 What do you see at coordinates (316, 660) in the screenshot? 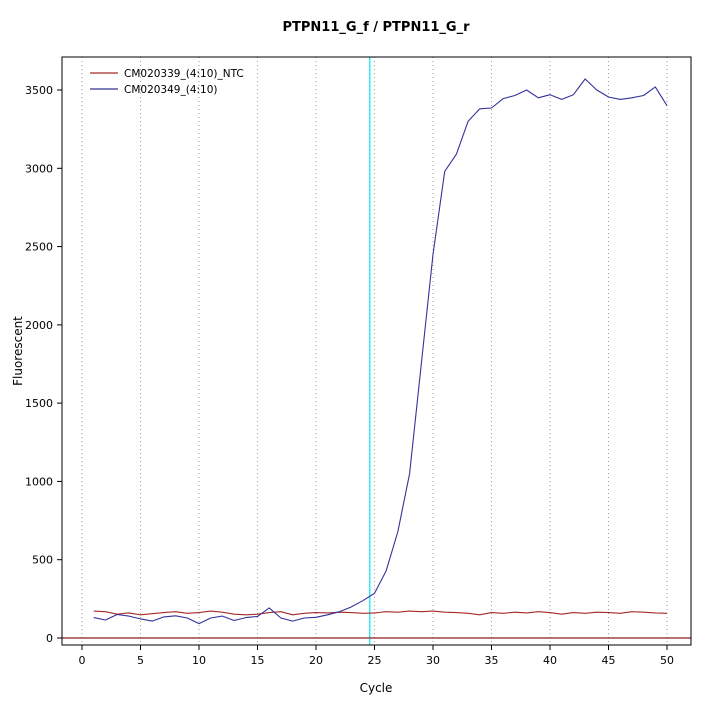
I see `x-tick-label: 20` at bounding box center [316, 660].